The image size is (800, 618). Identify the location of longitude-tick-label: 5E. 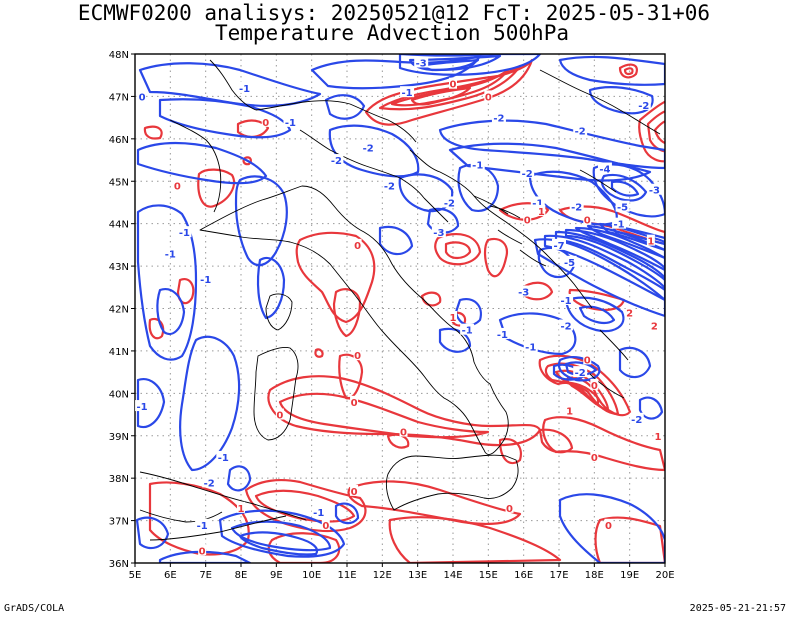
(135, 575).